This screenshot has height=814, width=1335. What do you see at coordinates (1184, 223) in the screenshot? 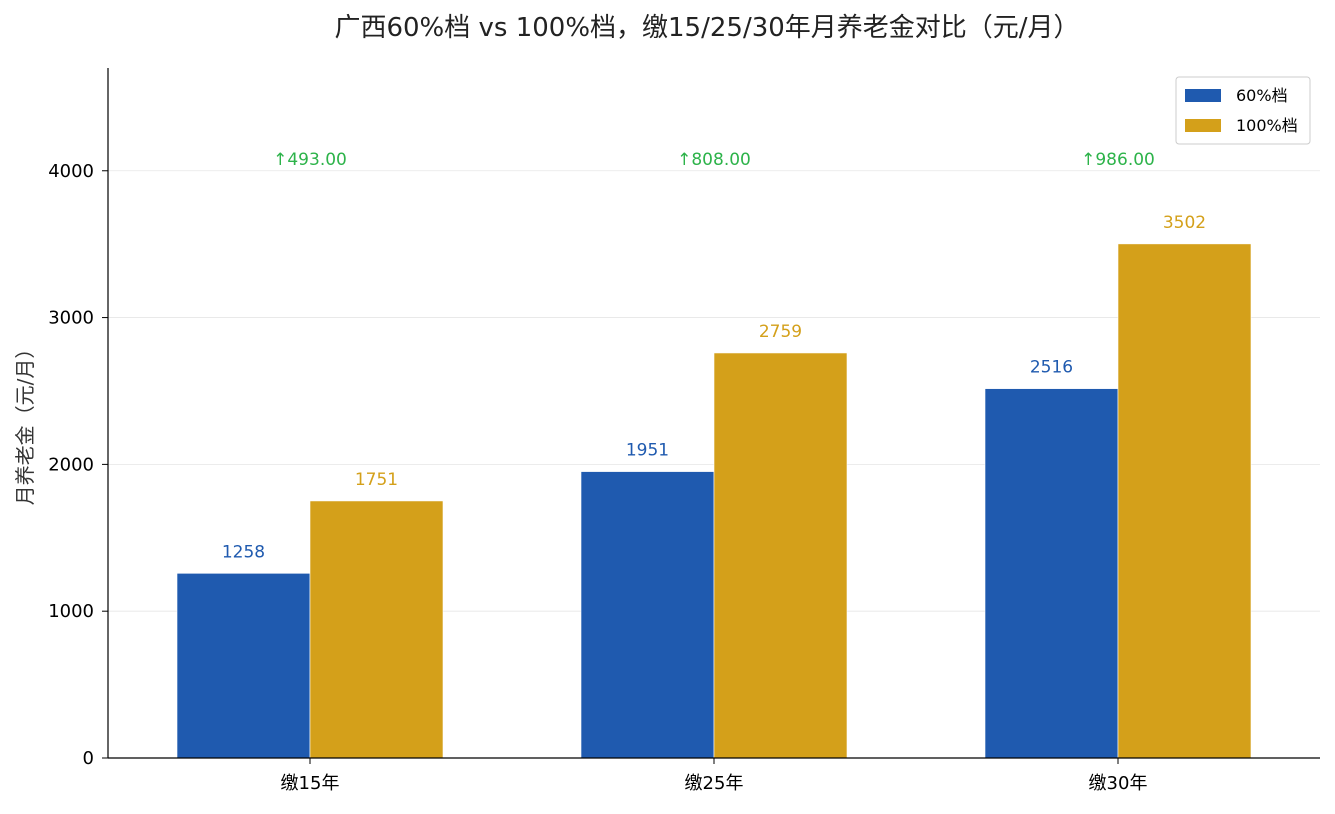
I see `value-label: 3502` at bounding box center [1184, 223].